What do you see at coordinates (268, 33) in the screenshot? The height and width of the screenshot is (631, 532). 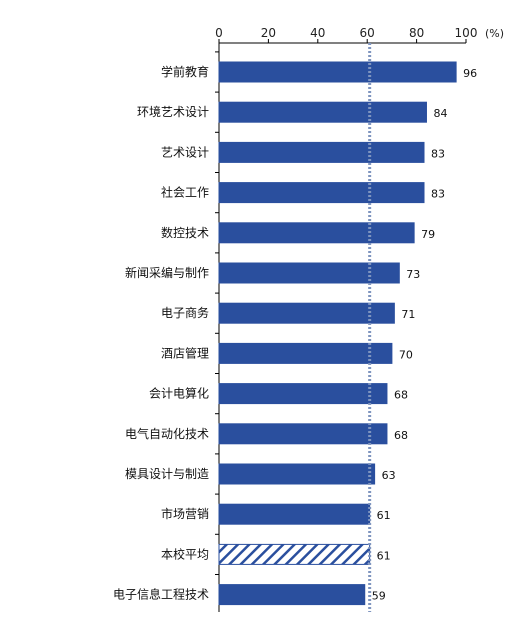 I see `x-tick-label: 20` at bounding box center [268, 33].